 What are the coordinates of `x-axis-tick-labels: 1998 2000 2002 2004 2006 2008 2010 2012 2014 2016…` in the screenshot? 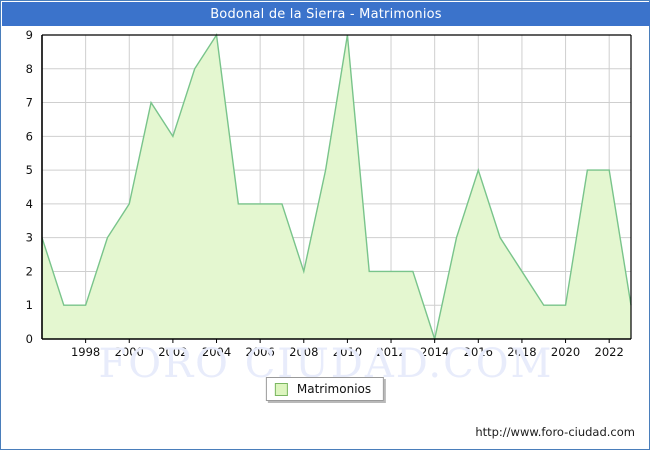 It's located at (347, 348).